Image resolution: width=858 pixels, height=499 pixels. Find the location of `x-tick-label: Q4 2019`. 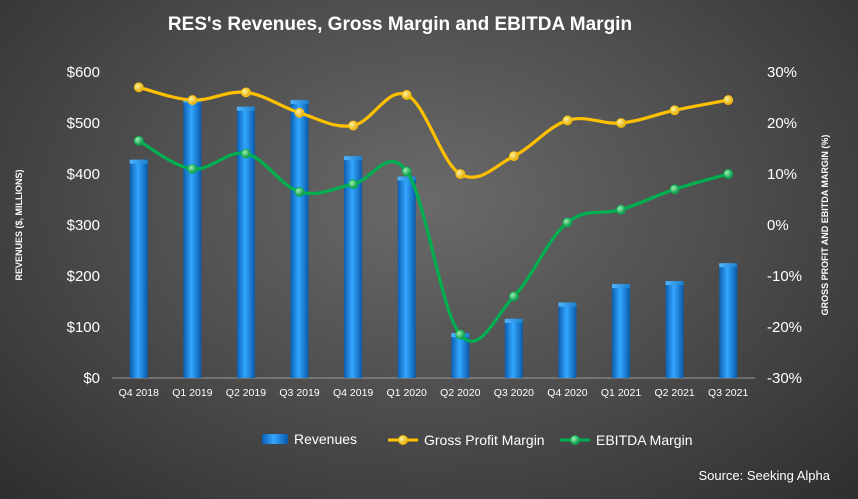

x-tick-label: Q4 2019 is located at coordinates (353, 393).